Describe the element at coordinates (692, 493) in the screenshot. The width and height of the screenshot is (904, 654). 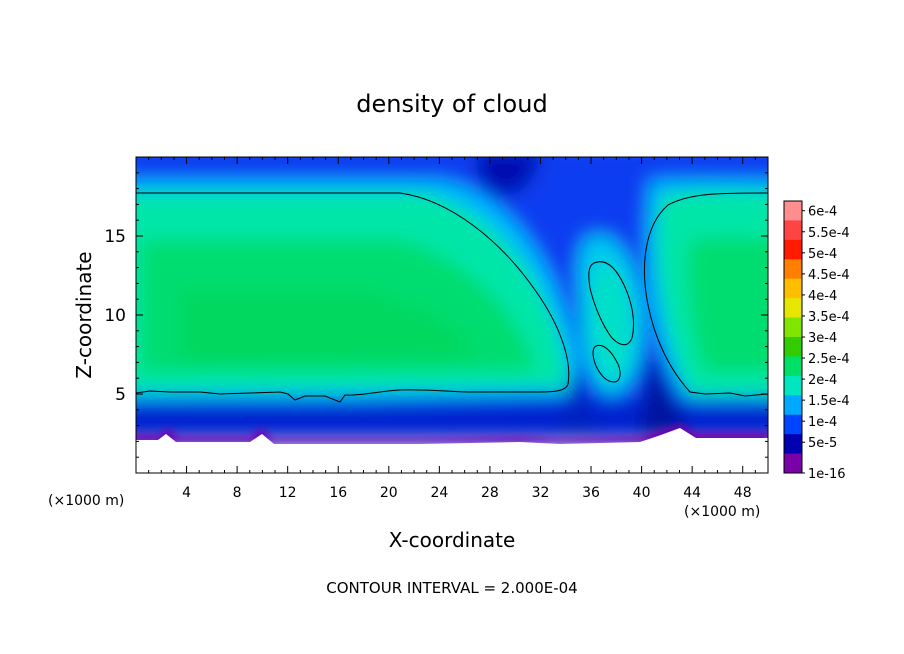
I see `x-tick-label: 44` at that location.